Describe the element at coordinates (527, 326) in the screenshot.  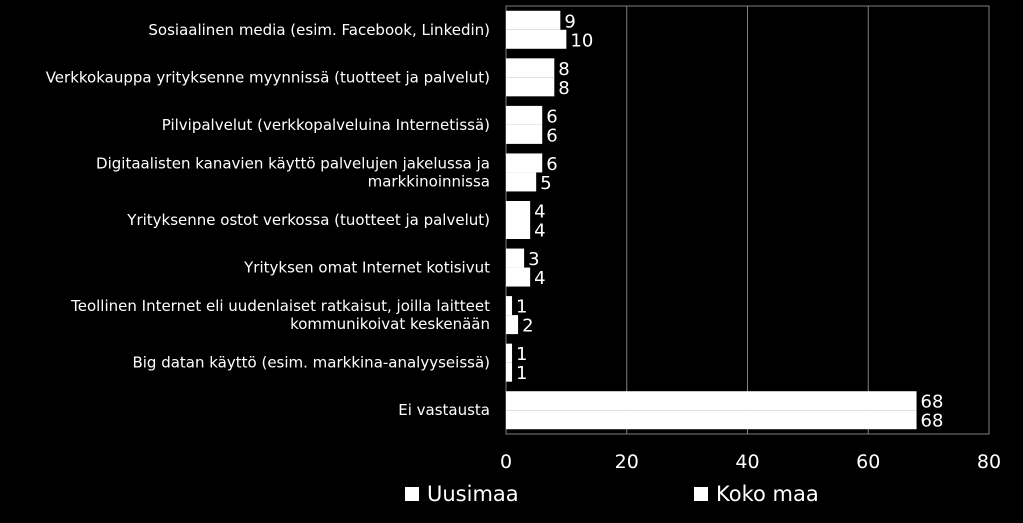
I see `data-label-koko-maa-6: 2` at that location.